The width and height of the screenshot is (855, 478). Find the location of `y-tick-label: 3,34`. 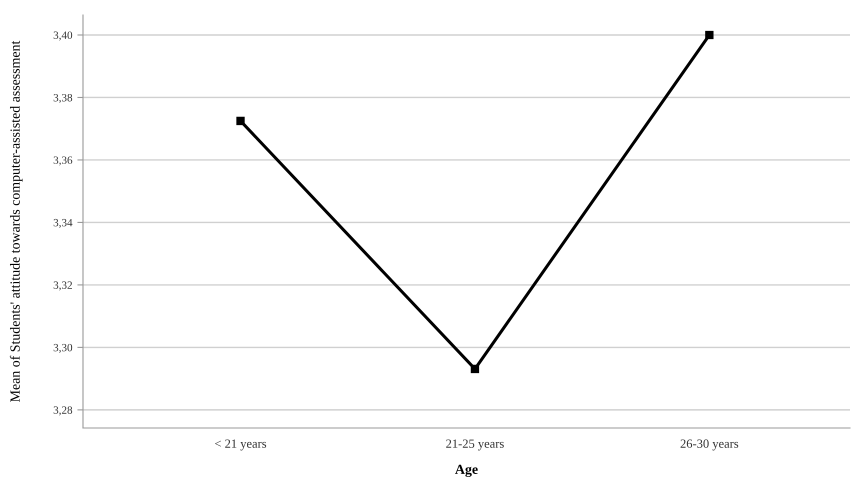

y-tick-label: 3,34 is located at coordinates (63, 223).